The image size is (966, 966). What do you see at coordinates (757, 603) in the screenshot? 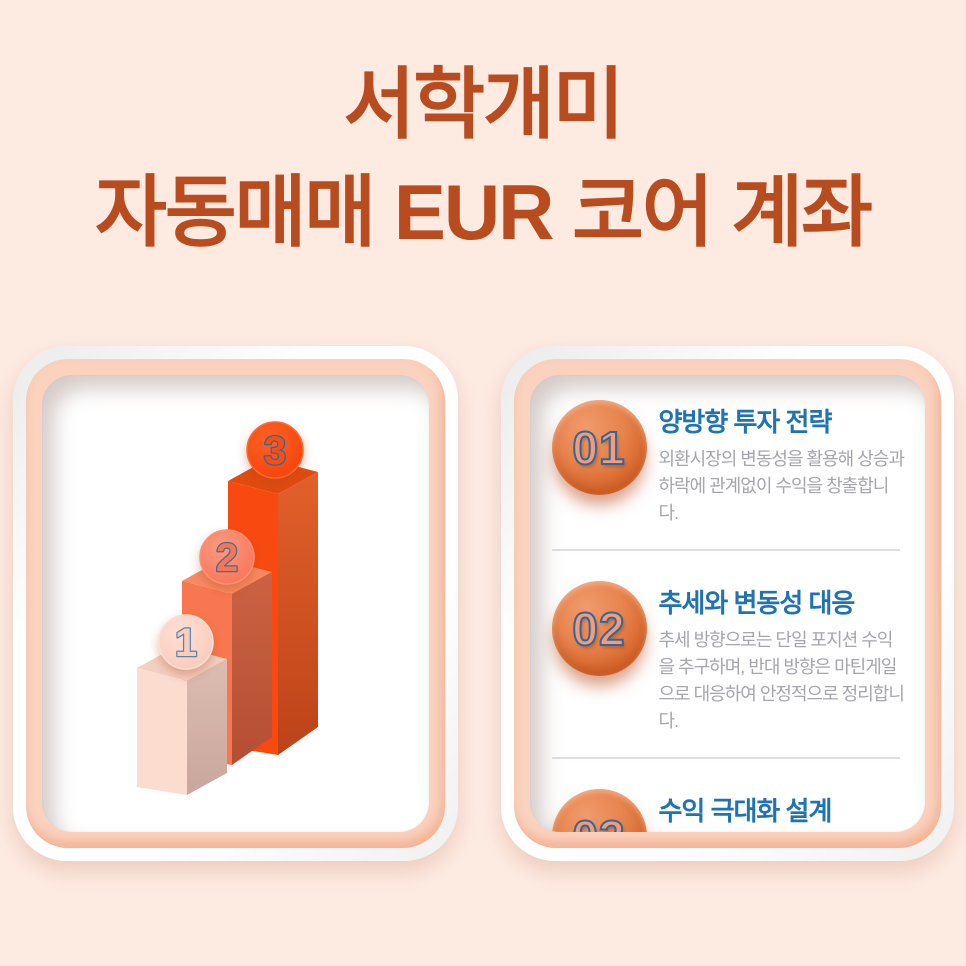
I see `strategy-item-2-heading: 추세와 변동성 대응` at bounding box center [757, 603].